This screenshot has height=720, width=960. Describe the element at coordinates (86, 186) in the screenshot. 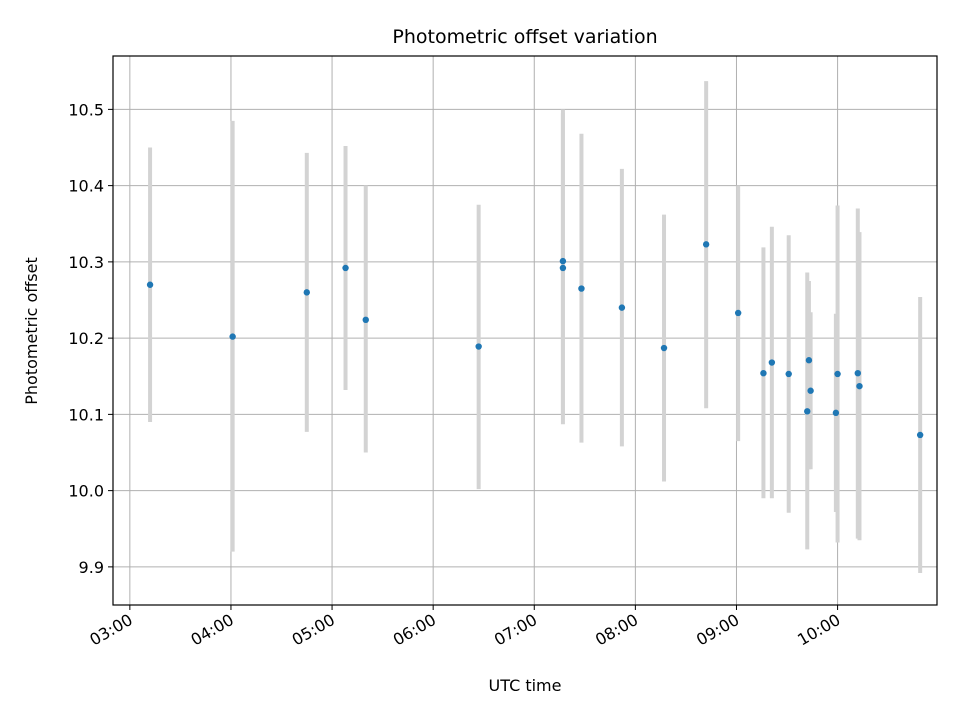

I see `y-tick-label: 10.4` at that location.